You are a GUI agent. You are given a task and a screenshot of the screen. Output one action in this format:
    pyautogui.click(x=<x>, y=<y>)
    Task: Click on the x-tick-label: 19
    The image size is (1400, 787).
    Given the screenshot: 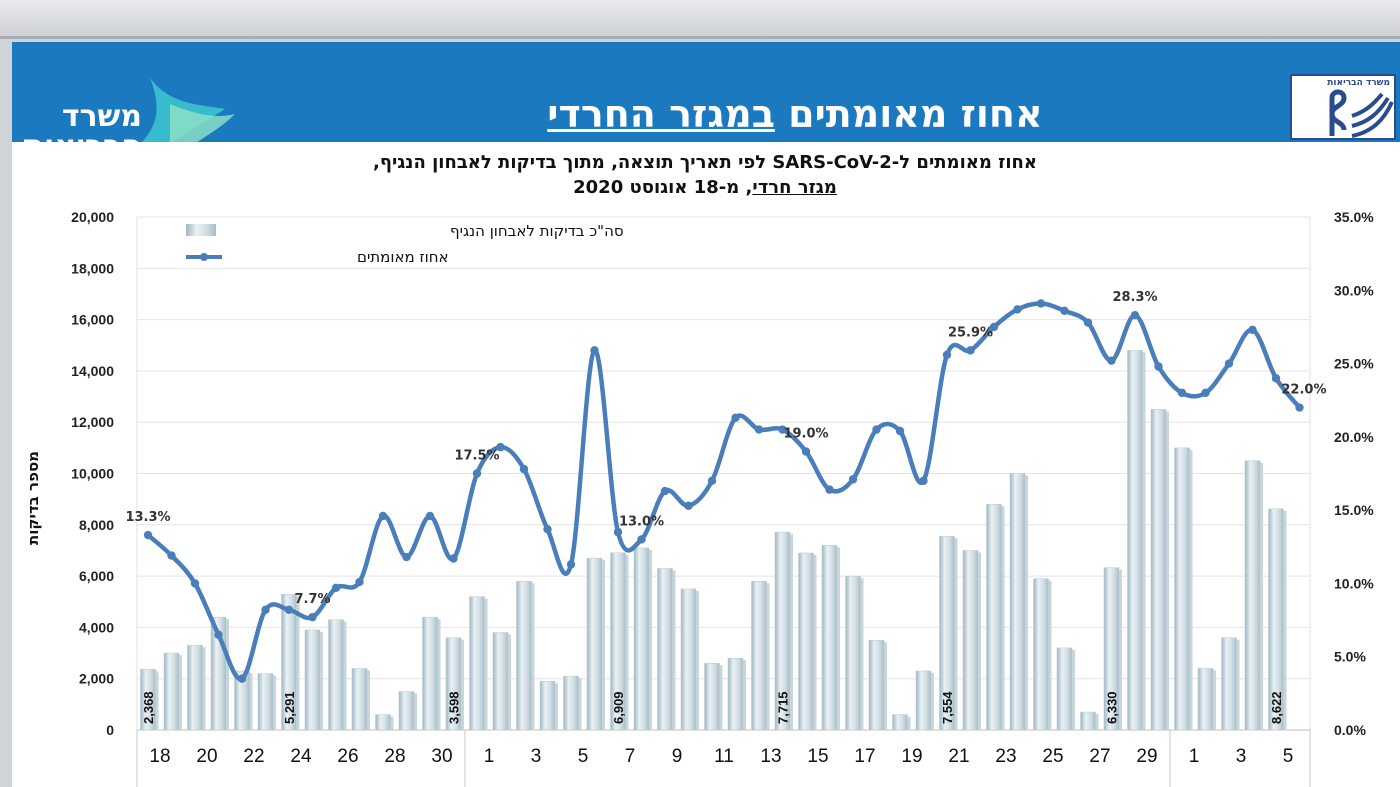 What is the action you would take?
    pyautogui.click(x=911, y=756)
    